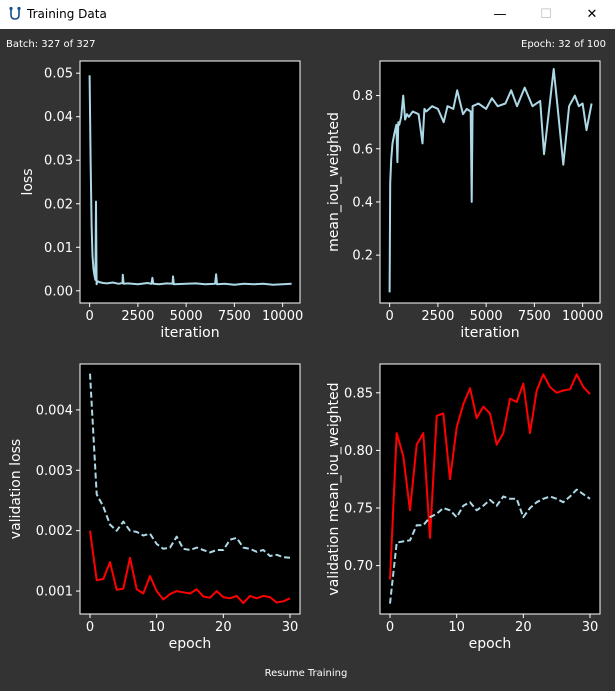 The image size is (615, 691). I want to click on y-tick-label: 0.05, so click(58, 74).